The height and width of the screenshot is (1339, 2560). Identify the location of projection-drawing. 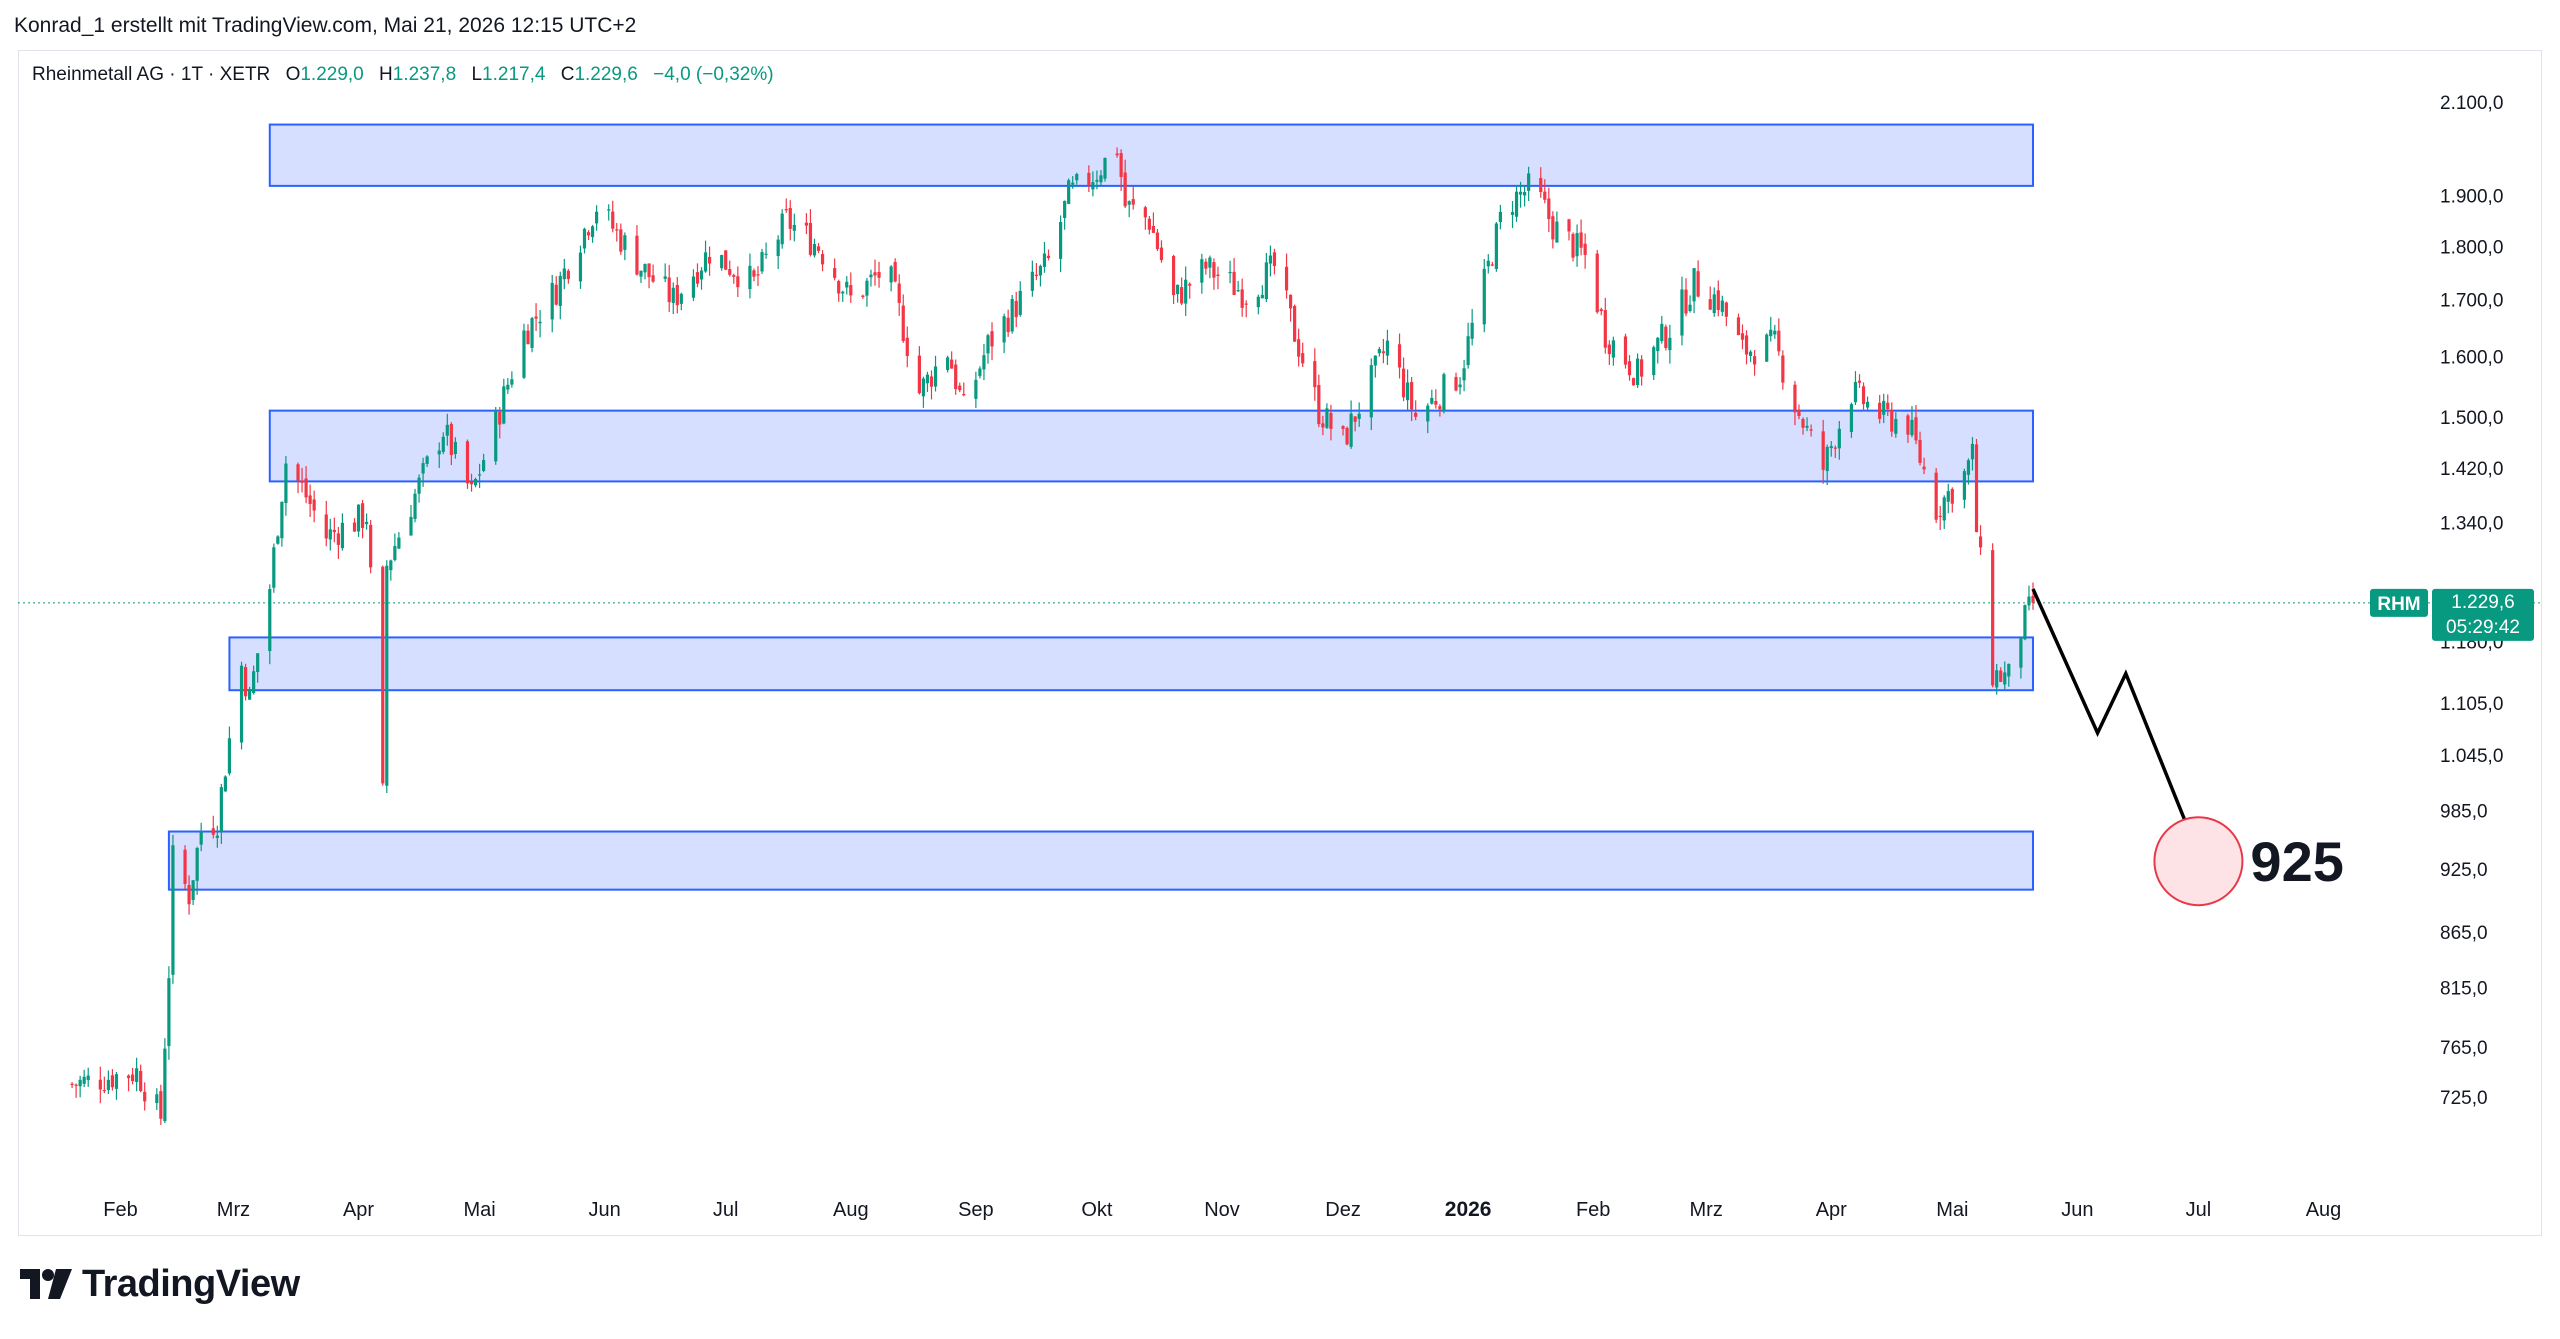
(2137, 747).